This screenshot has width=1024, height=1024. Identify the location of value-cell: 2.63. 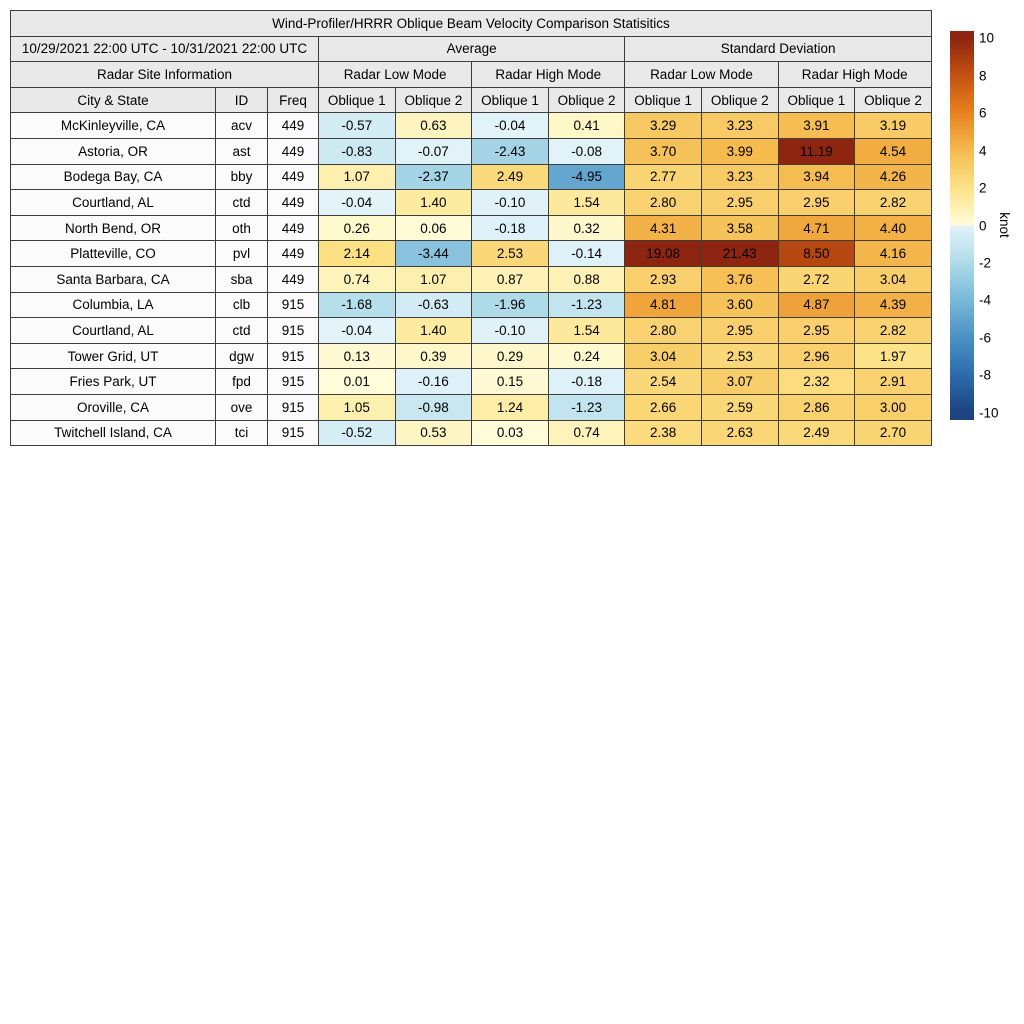
(739, 433).